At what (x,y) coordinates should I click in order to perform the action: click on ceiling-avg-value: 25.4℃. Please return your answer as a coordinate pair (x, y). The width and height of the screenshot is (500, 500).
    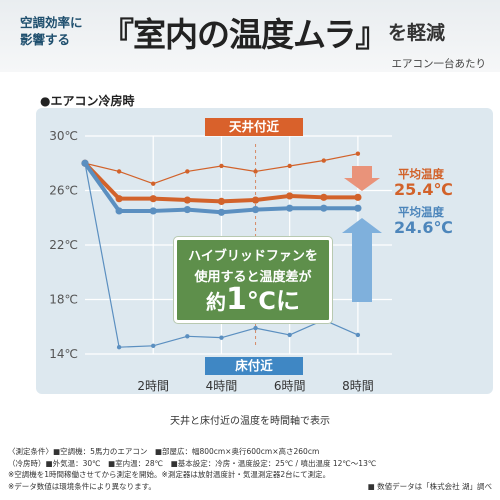
    Looking at the image, I should click on (423, 189).